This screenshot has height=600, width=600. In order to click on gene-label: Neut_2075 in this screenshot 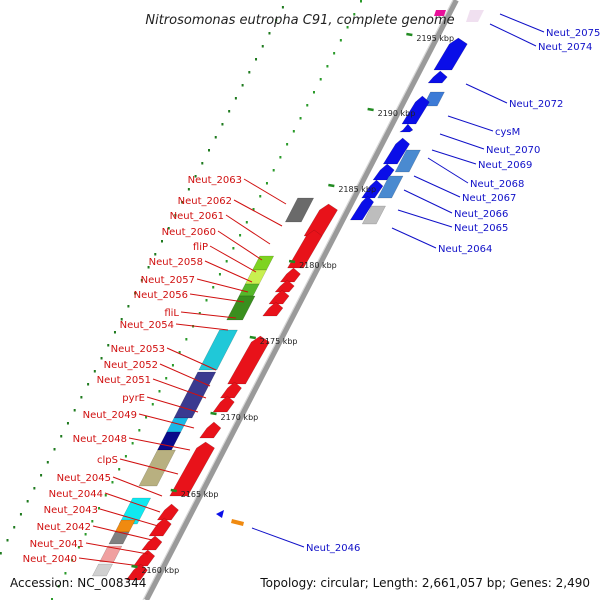, I will do `click(573, 33)`.